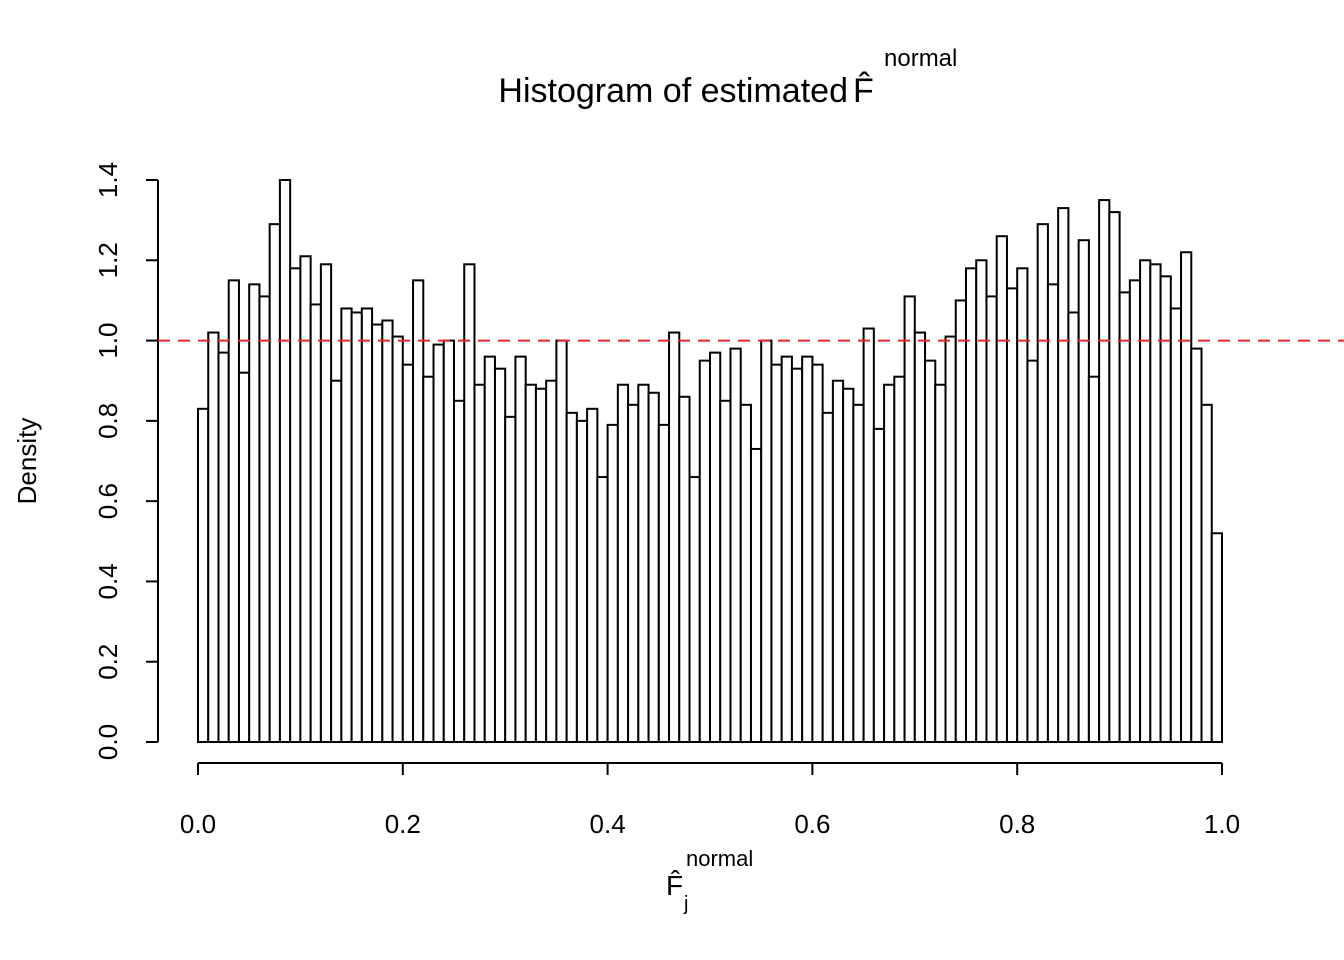 This screenshot has height=960, width=1344. What do you see at coordinates (608, 824) in the screenshot?
I see `x-tick-label: 0.4` at bounding box center [608, 824].